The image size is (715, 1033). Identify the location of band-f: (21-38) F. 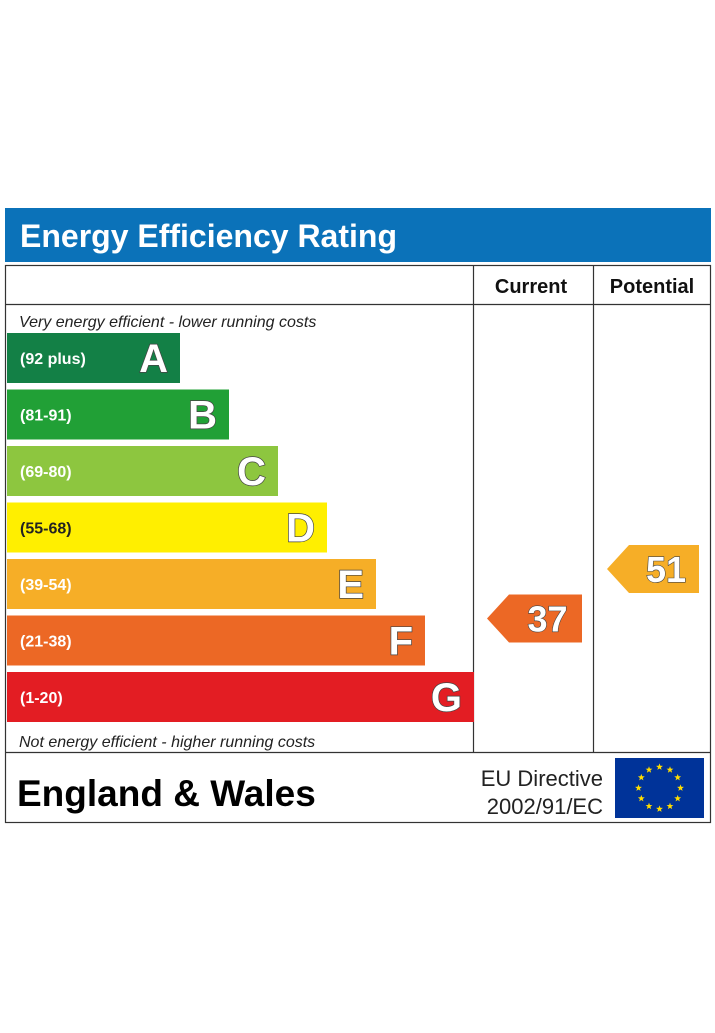
(216, 640).